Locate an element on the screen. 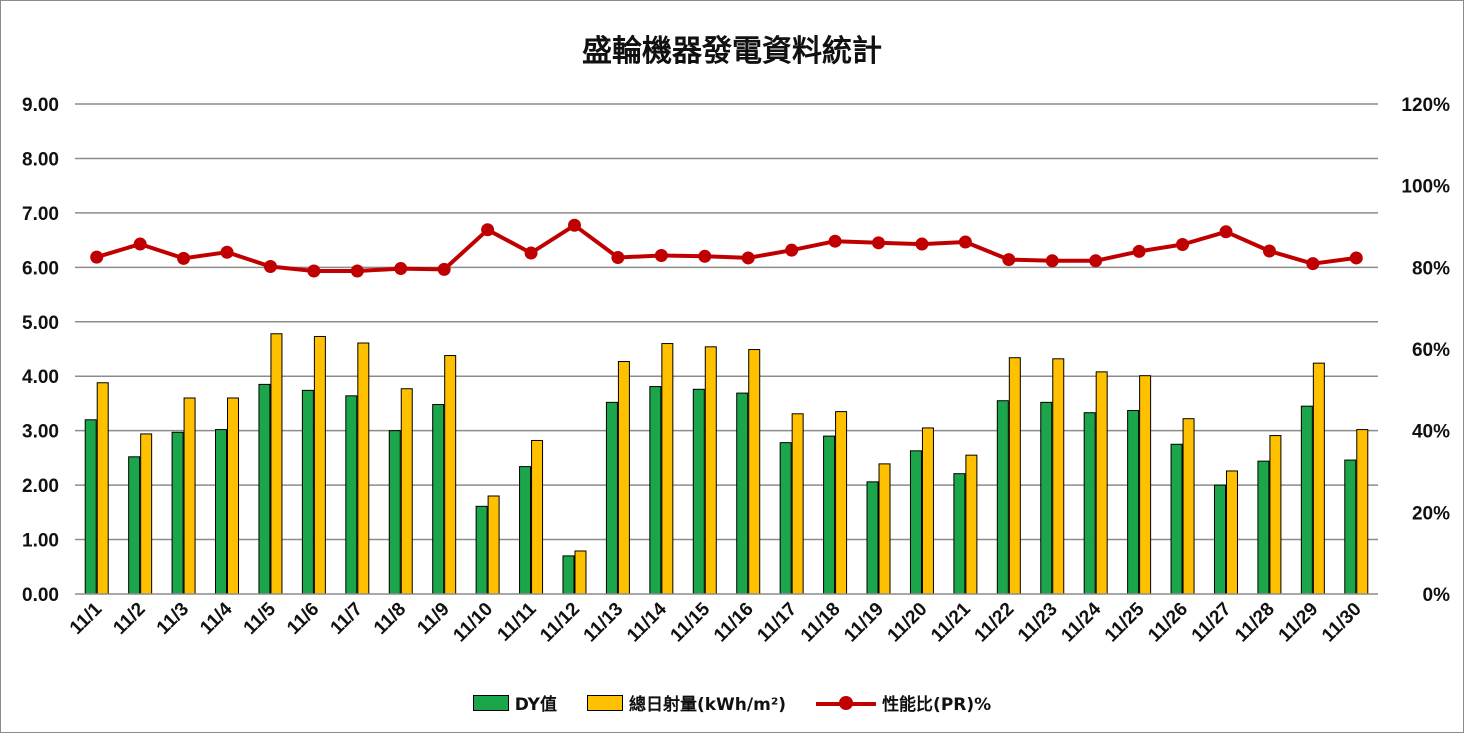 The image size is (1464, 733). x-tick-label: 11/2 is located at coordinates (129, 619).